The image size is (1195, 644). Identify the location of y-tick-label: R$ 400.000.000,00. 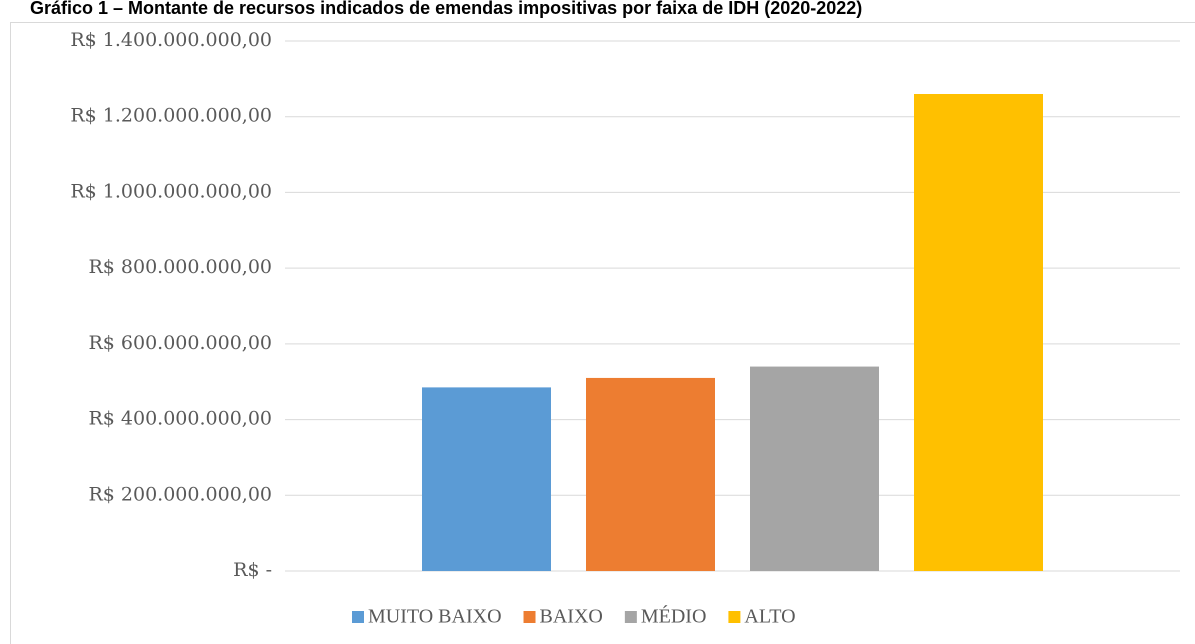
(180, 419).